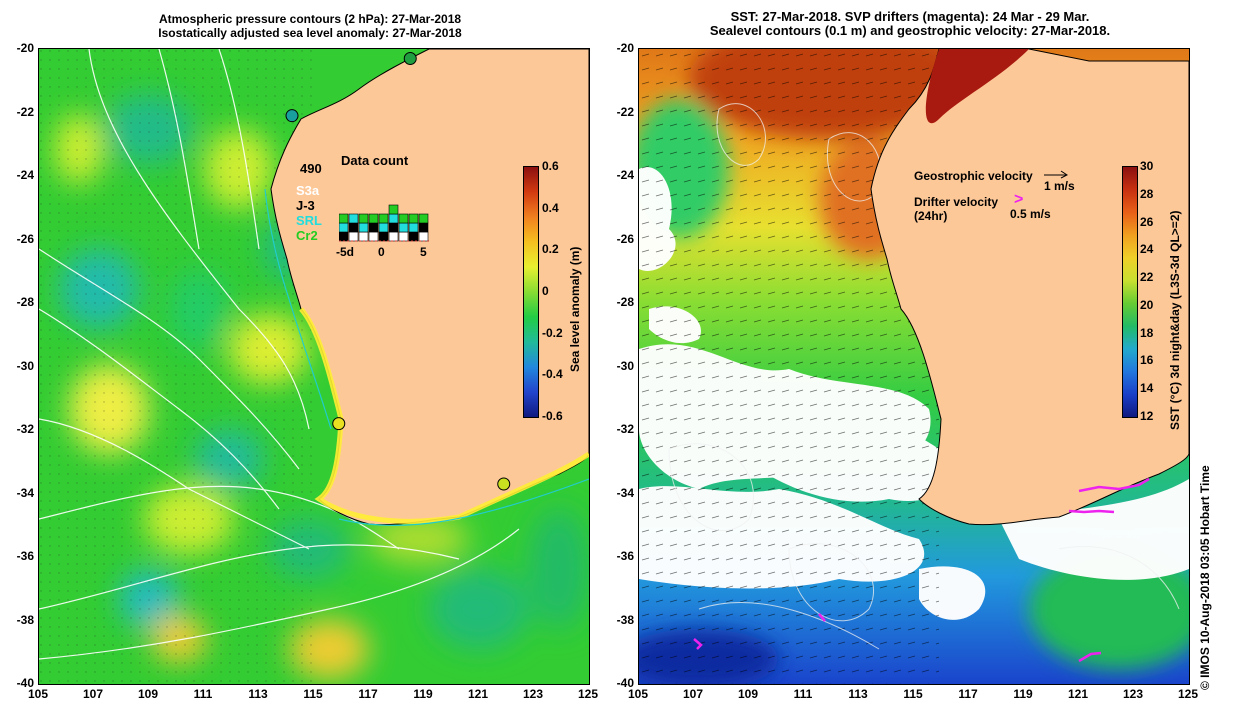 The width and height of the screenshot is (1250, 720). I want to click on left-y-tick: -32, so click(25, 429).